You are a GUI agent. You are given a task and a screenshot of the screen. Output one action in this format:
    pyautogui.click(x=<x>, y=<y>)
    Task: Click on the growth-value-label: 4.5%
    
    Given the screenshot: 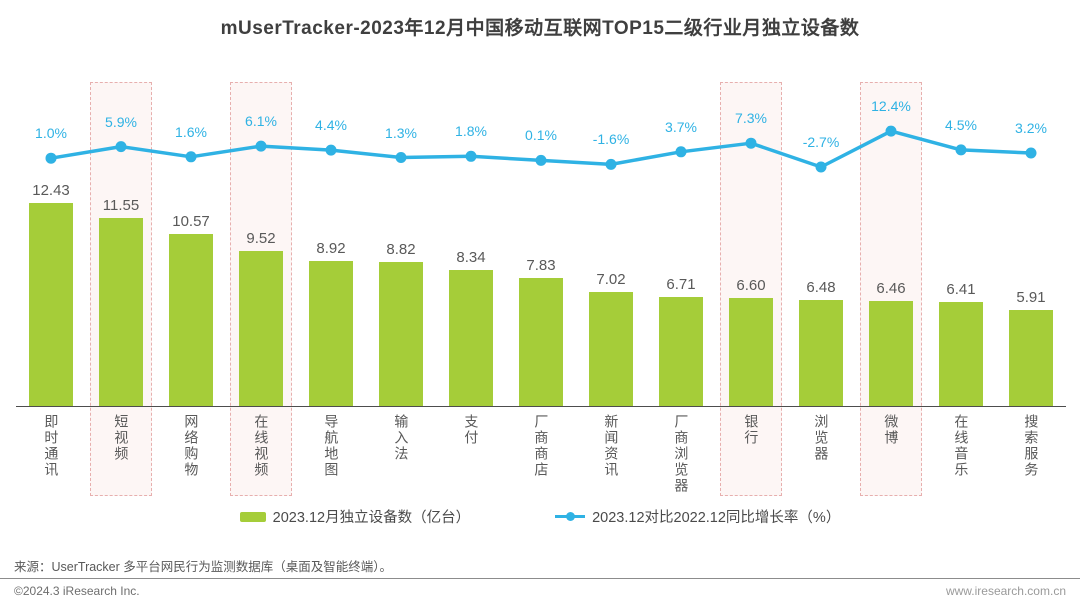 What is the action you would take?
    pyautogui.click(x=961, y=124)
    